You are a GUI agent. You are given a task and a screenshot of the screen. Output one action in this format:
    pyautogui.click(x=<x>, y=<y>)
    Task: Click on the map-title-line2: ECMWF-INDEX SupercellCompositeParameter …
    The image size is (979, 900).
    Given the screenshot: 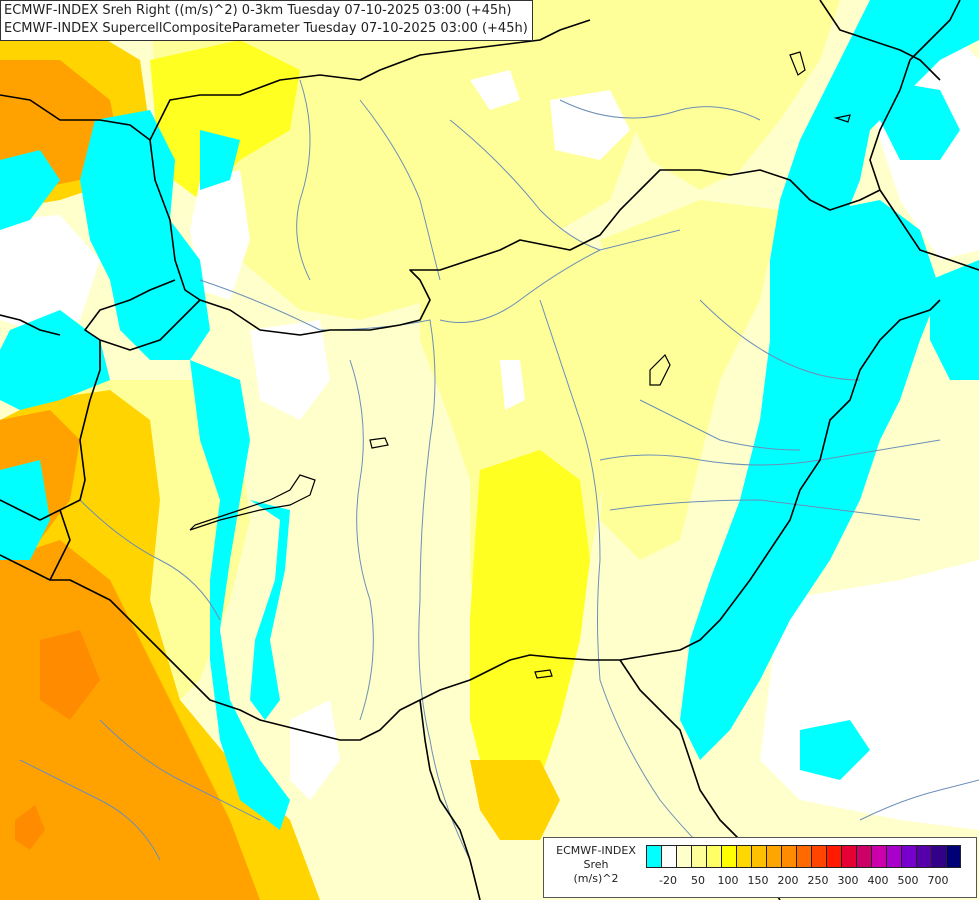 What is the action you would take?
    pyautogui.click(x=266, y=28)
    